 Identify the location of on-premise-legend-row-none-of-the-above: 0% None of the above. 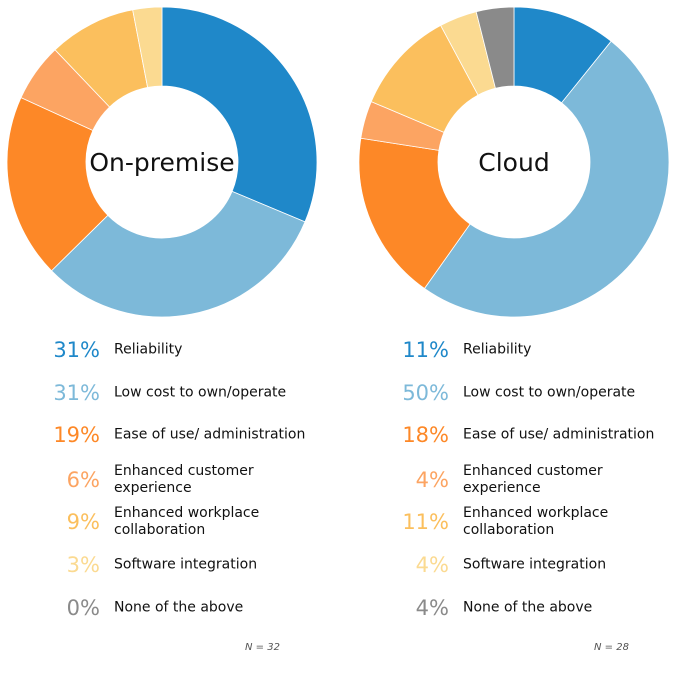
(169, 608).